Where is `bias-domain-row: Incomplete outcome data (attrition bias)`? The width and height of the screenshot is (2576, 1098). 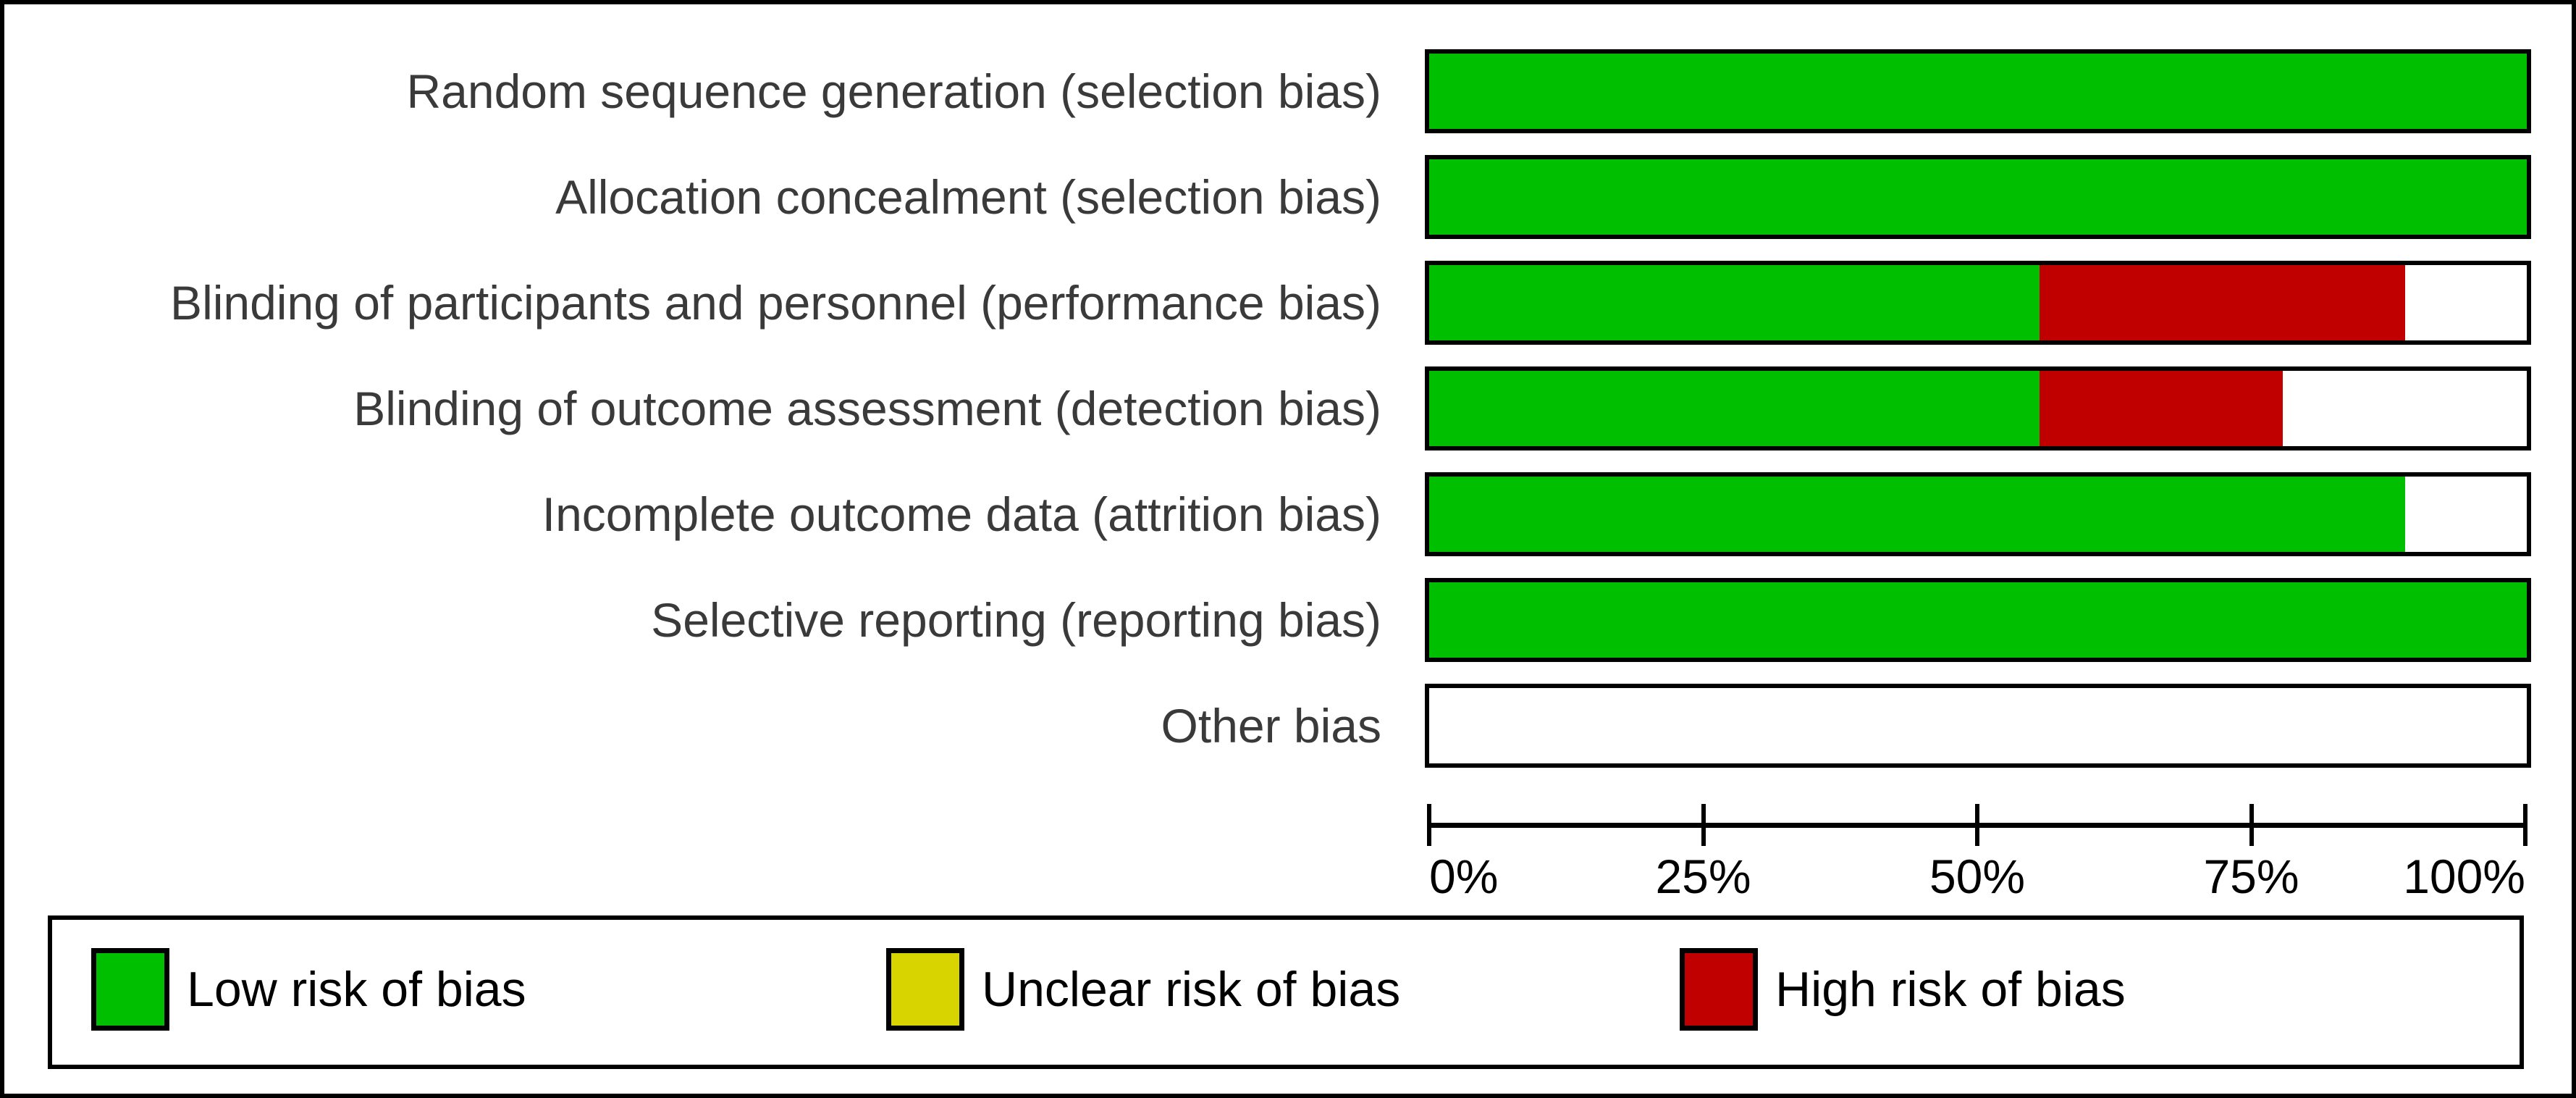
bias-domain-row: Incomplete outcome data (attrition bias) is located at coordinates (1288, 514).